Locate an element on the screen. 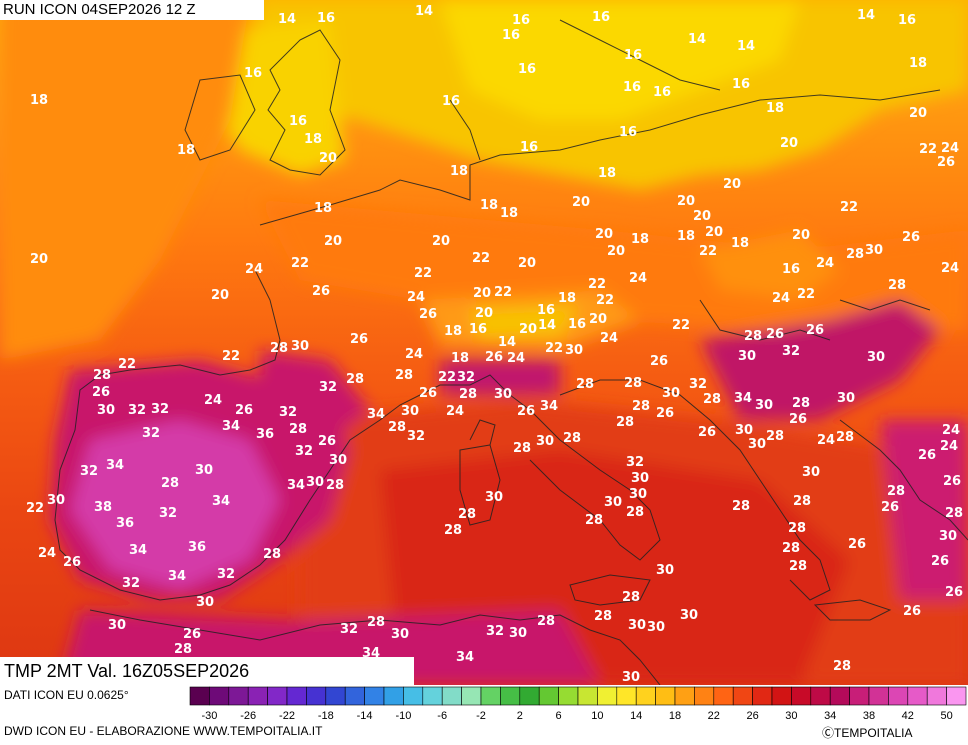 This screenshot has height=745, width=968. legend-tick-label: -10 is located at coordinates (403, 716).